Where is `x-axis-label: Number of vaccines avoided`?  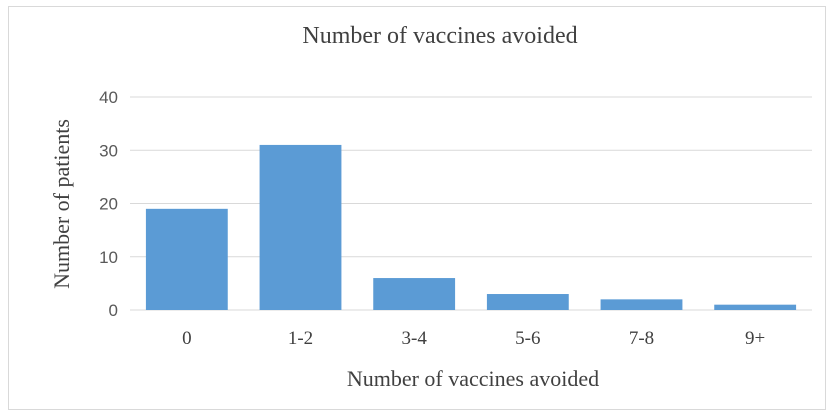
x-axis-label: Number of vaccines avoided is located at coordinates (473, 378).